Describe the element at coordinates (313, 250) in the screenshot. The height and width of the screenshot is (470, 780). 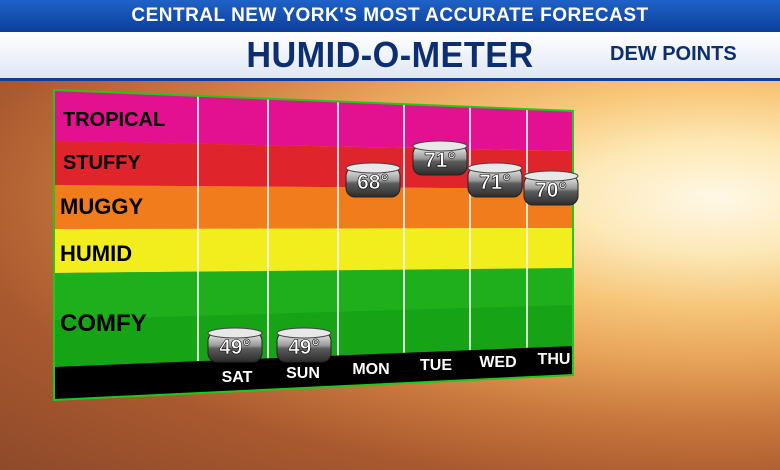
I see `band-humid` at that location.